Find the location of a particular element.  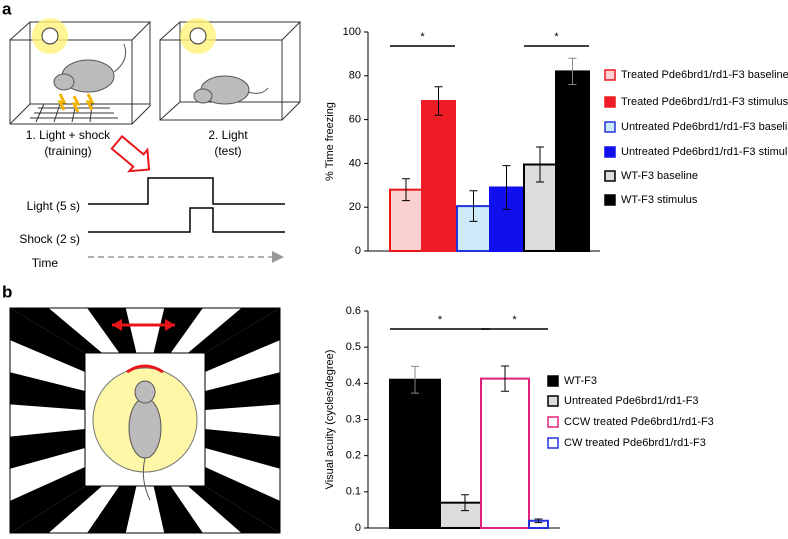

shock is located at coordinates (76, 103).